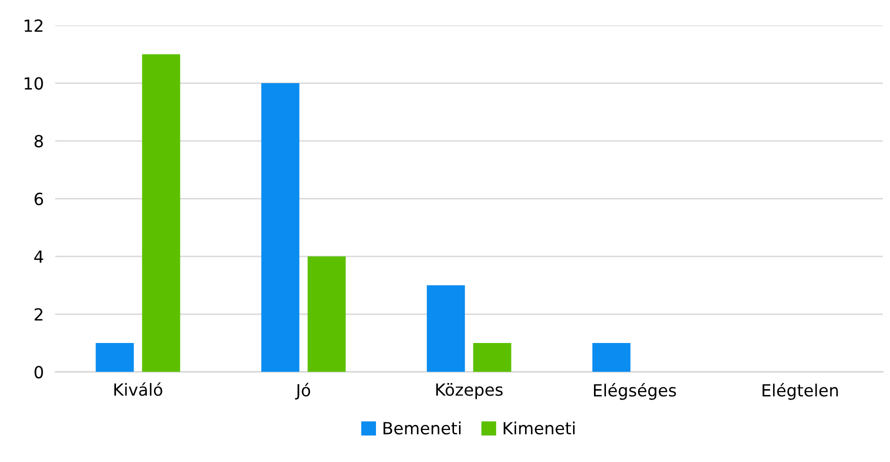  I want to click on legend-label: Bemeneti, so click(422, 428).